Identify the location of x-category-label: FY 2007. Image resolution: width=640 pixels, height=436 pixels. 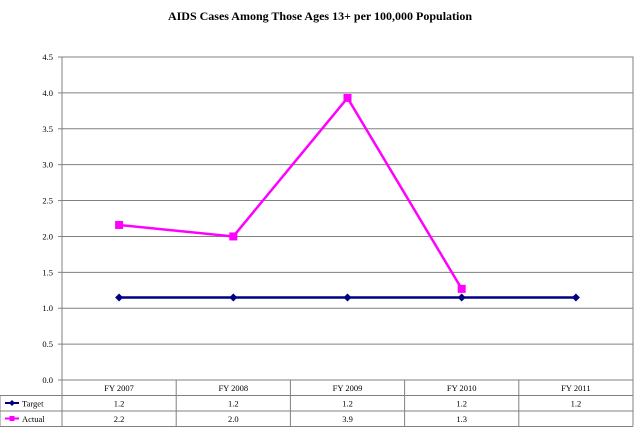
(119, 388).